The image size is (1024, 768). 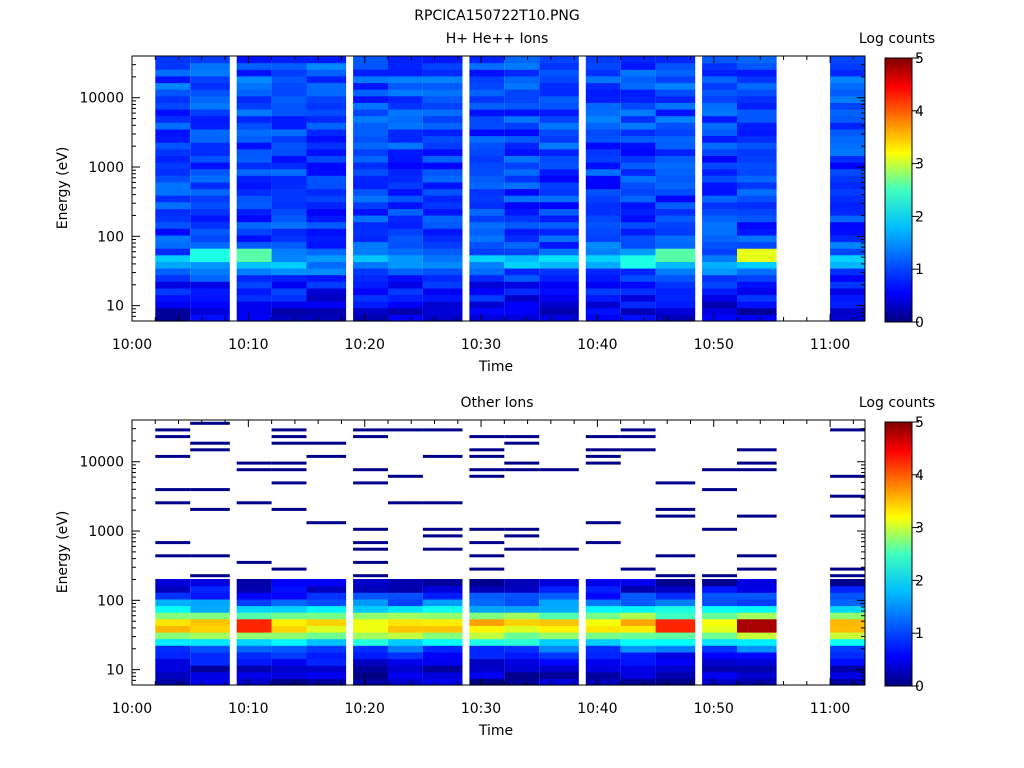 What do you see at coordinates (495, 731) in the screenshot?
I see `x-axis-label: Time` at bounding box center [495, 731].